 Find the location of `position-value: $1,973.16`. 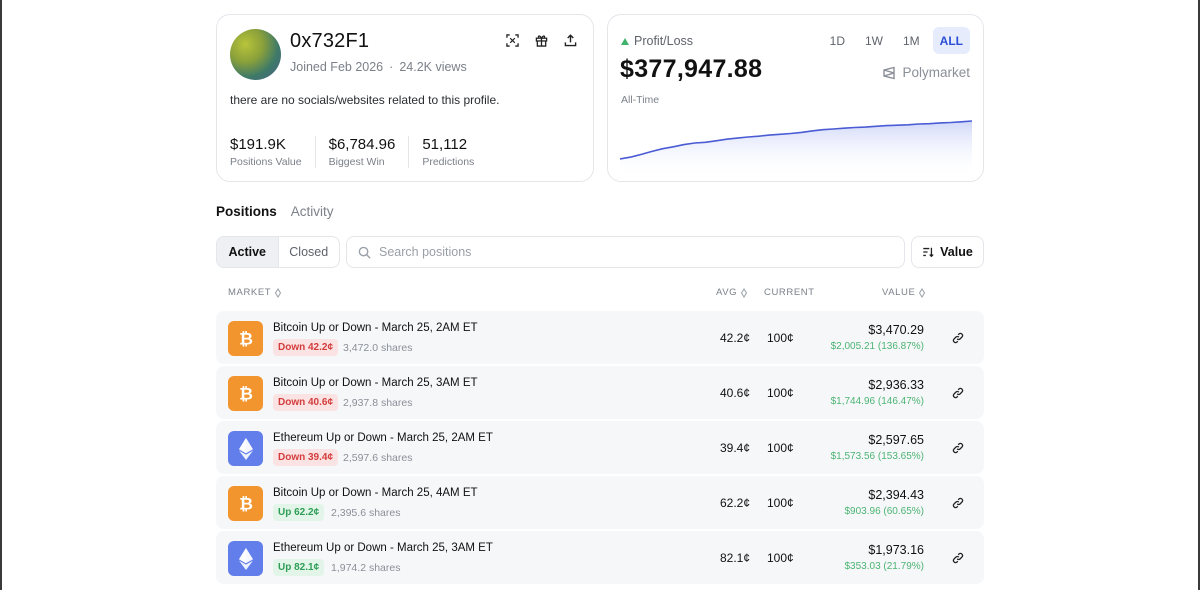

position-value: $1,973.16 is located at coordinates (896, 550).